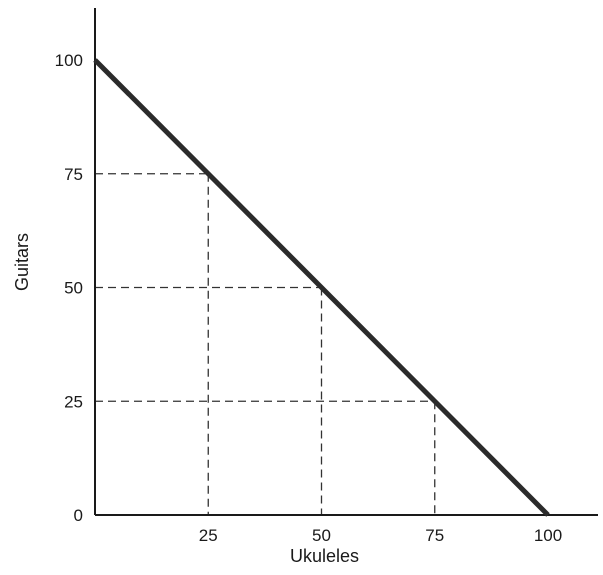 The image size is (603, 575). I want to click on y-axis-title: Guitars, so click(22, 262).